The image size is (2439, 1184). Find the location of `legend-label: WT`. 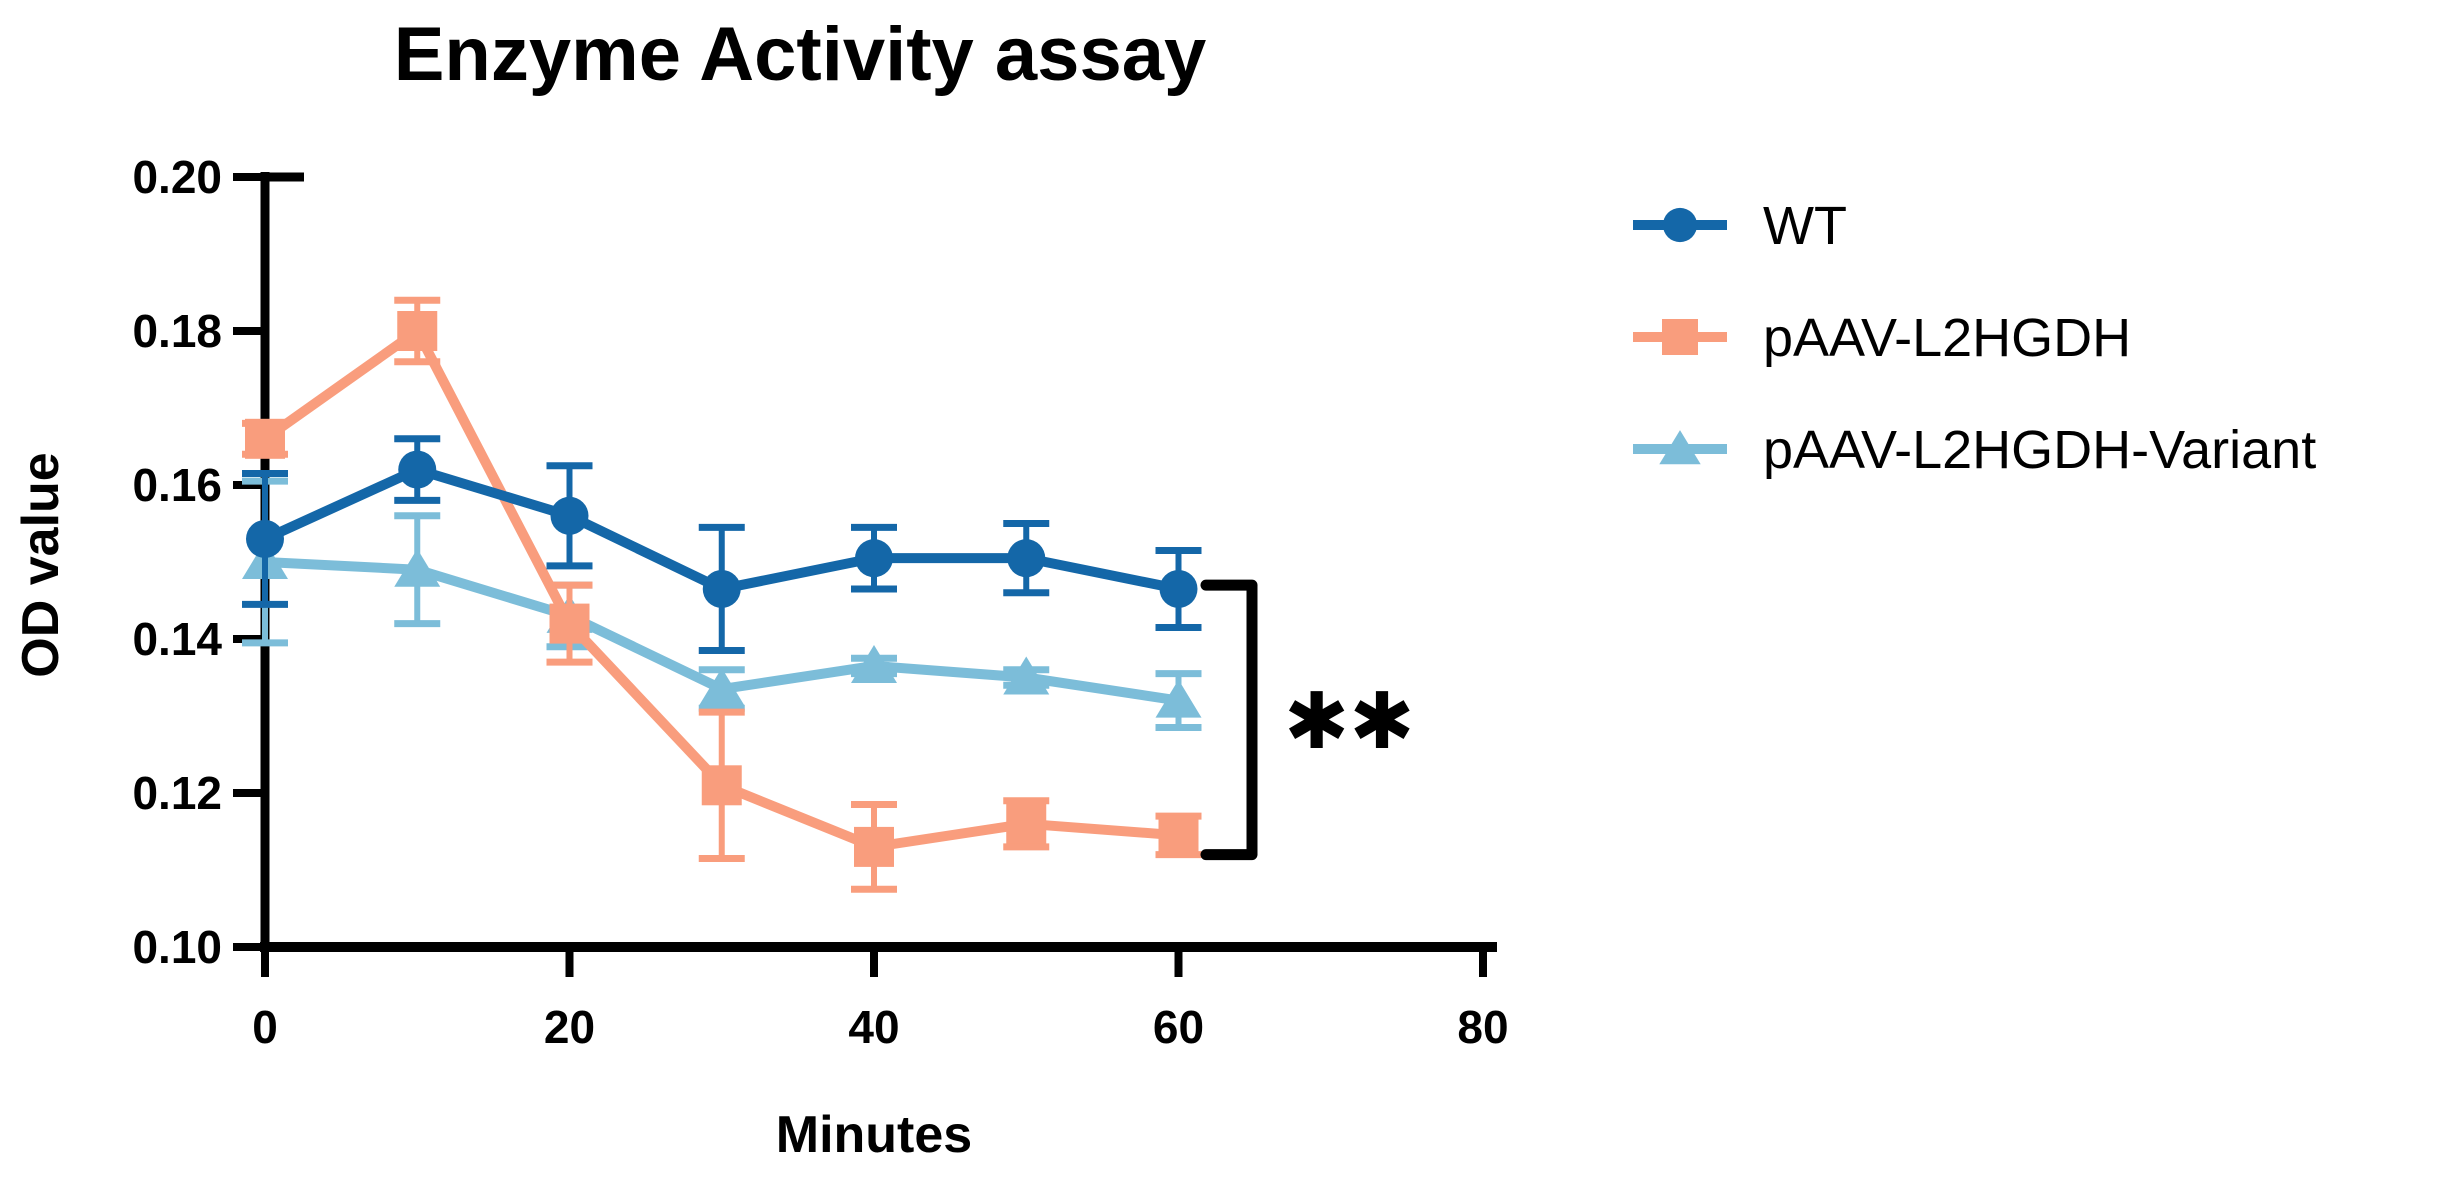

legend-label: WT is located at coordinates (1805, 226).